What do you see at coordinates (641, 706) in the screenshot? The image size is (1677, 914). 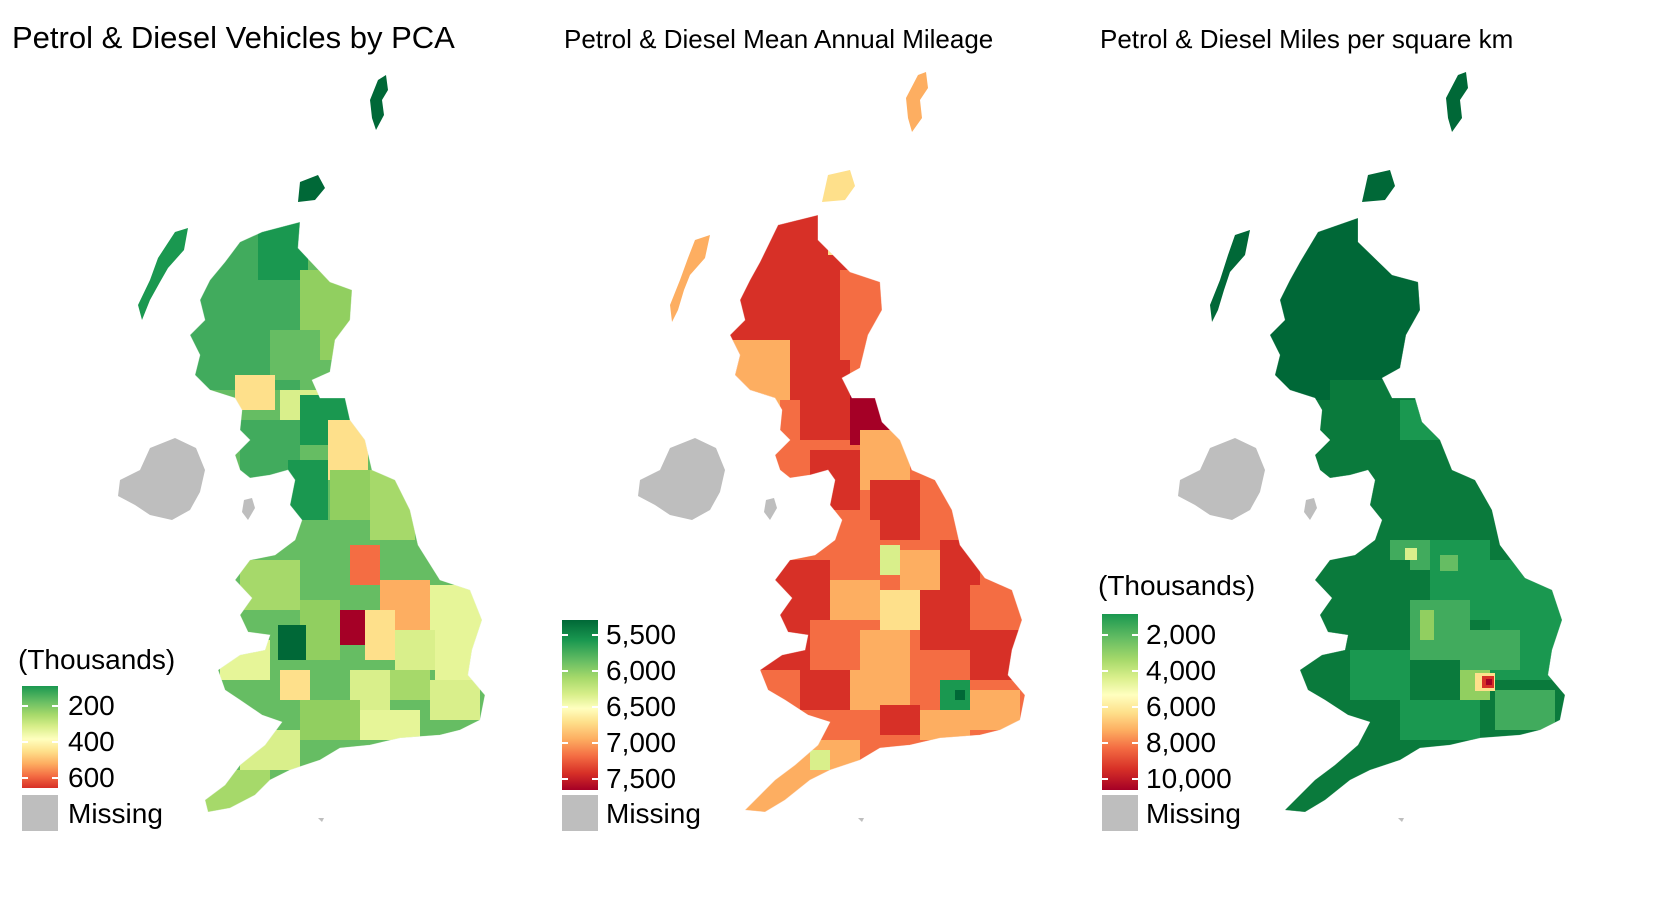 I see `legend-label: 6,500` at bounding box center [641, 706].